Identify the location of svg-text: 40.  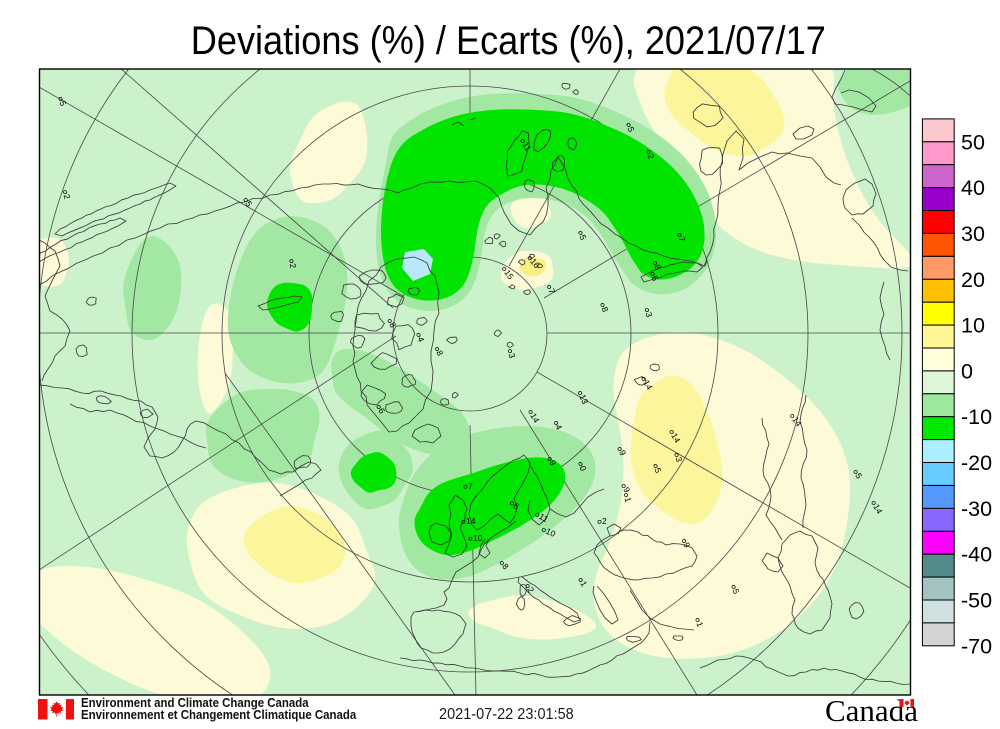
(973, 188).